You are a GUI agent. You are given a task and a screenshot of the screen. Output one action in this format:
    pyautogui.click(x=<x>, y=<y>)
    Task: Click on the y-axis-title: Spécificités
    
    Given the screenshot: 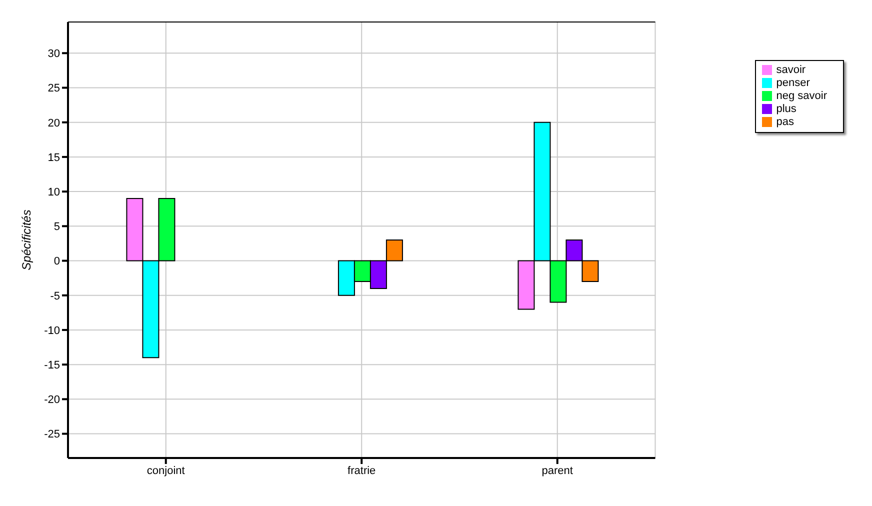 What is the action you would take?
    pyautogui.click(x=26, y=240)
    